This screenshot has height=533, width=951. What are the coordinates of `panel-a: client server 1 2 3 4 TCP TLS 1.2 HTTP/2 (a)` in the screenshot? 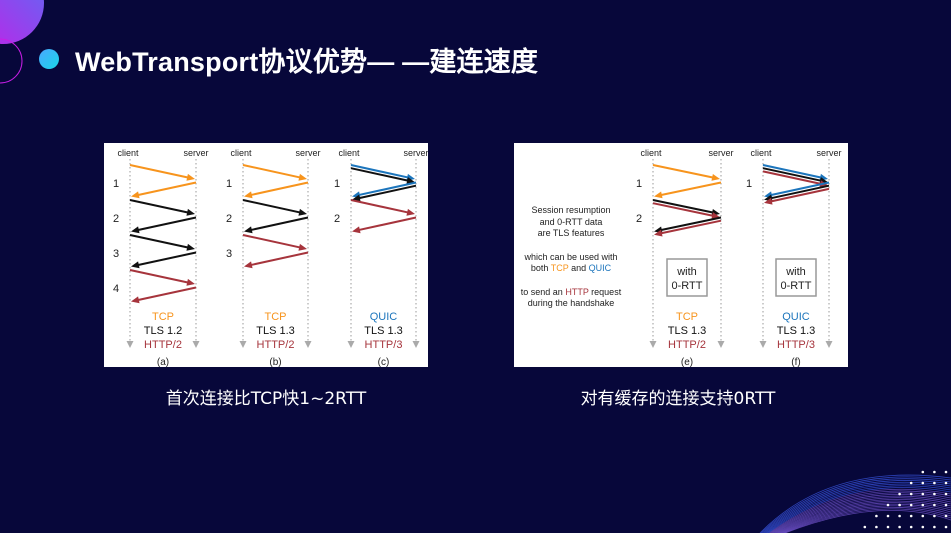 It's located at (161, 257).